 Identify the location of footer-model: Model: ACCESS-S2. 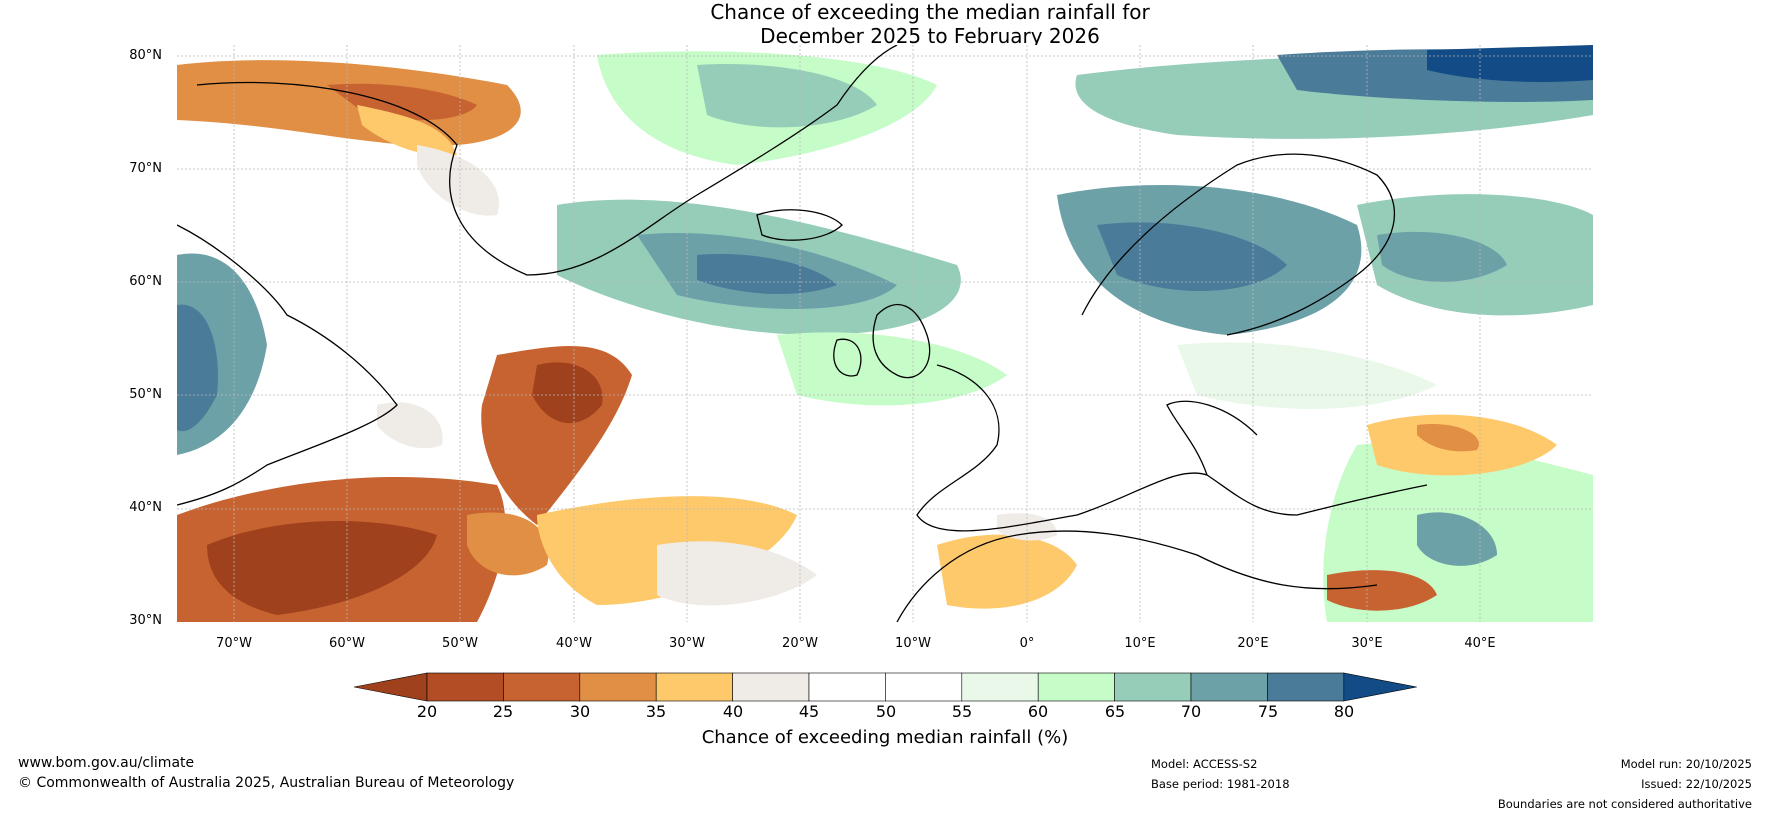
(1204, 764).